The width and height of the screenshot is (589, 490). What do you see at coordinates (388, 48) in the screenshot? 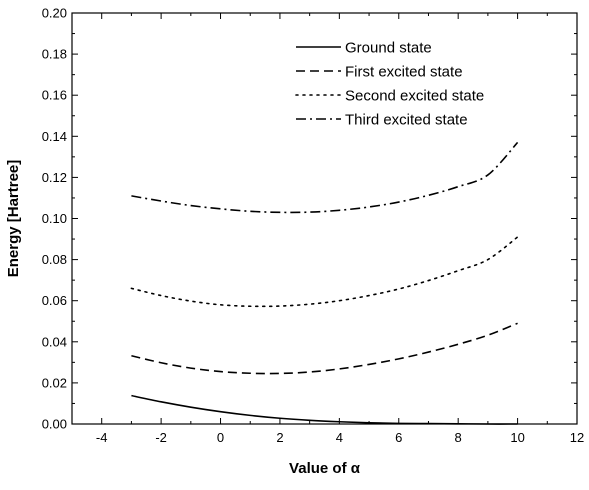
I see `legend-label: Ground state` at bounding box center [388, 48].